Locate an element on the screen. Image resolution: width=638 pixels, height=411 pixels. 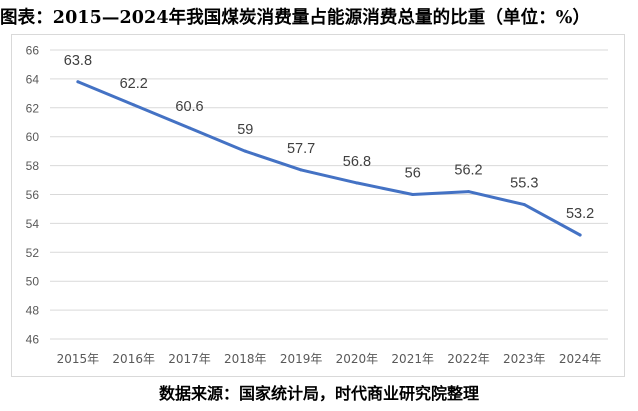
y-tick-label: 64 is located at coordinates (33, 79).